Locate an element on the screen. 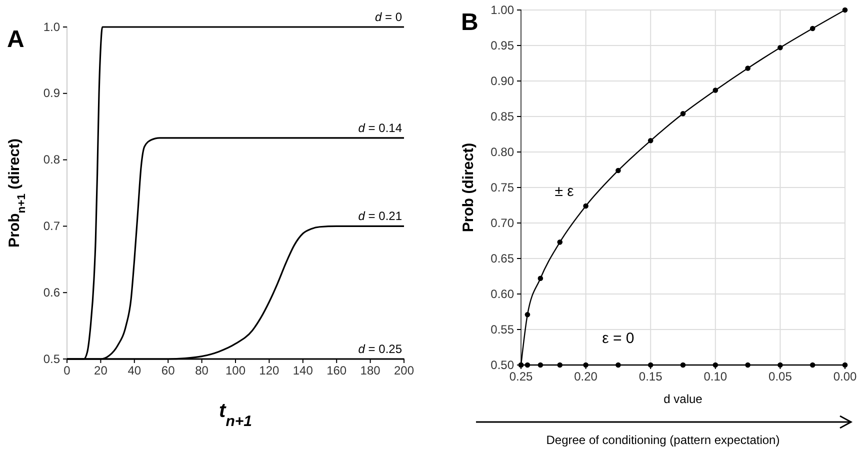 This screenshot has height=452, width=867. y-tick-label: 0.80 is located at coordinates (502, 151).